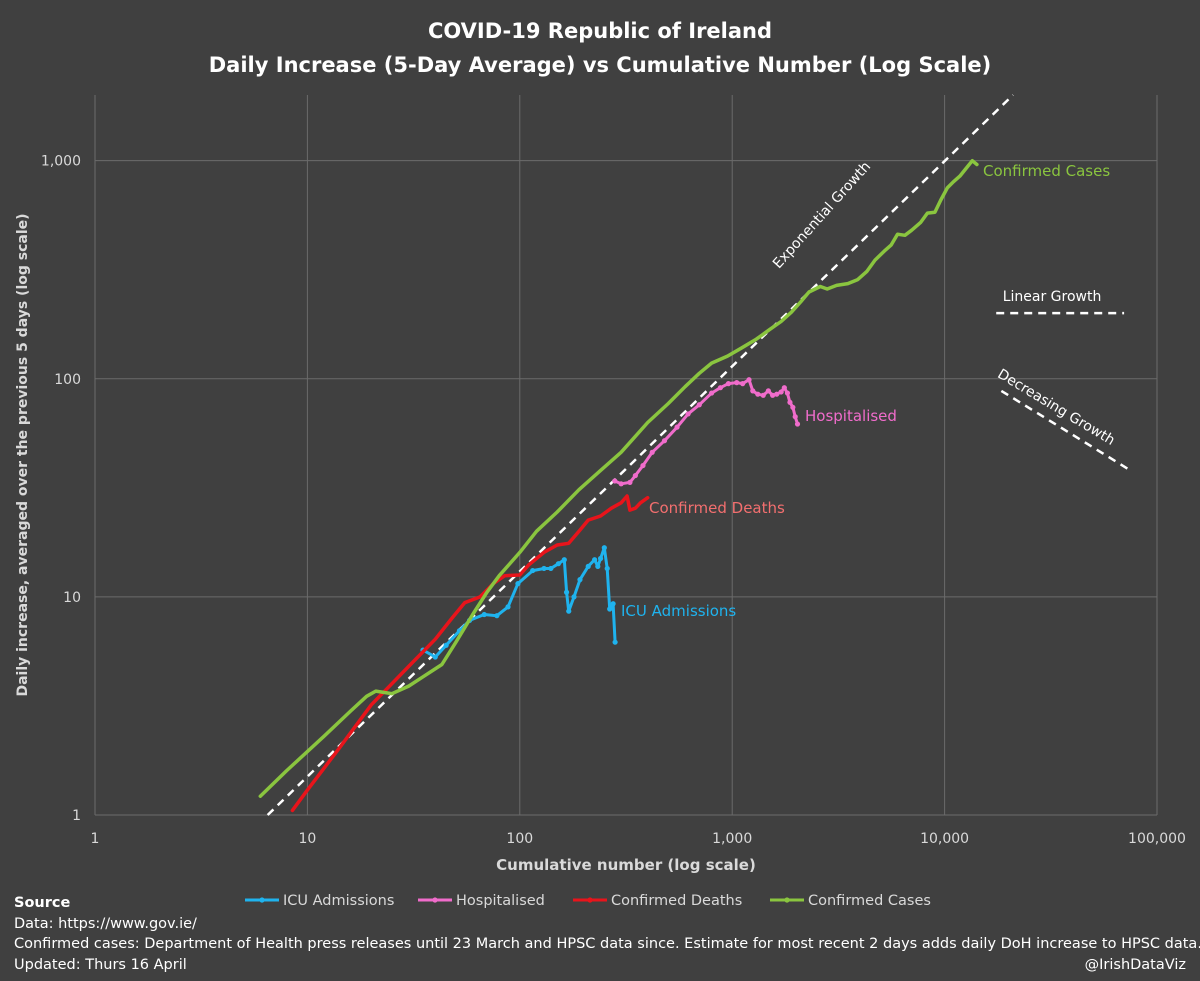 The width and height of the screenshot is (1200, 981). I want to click on legend-label: Hospitalised, so click(500, 901).